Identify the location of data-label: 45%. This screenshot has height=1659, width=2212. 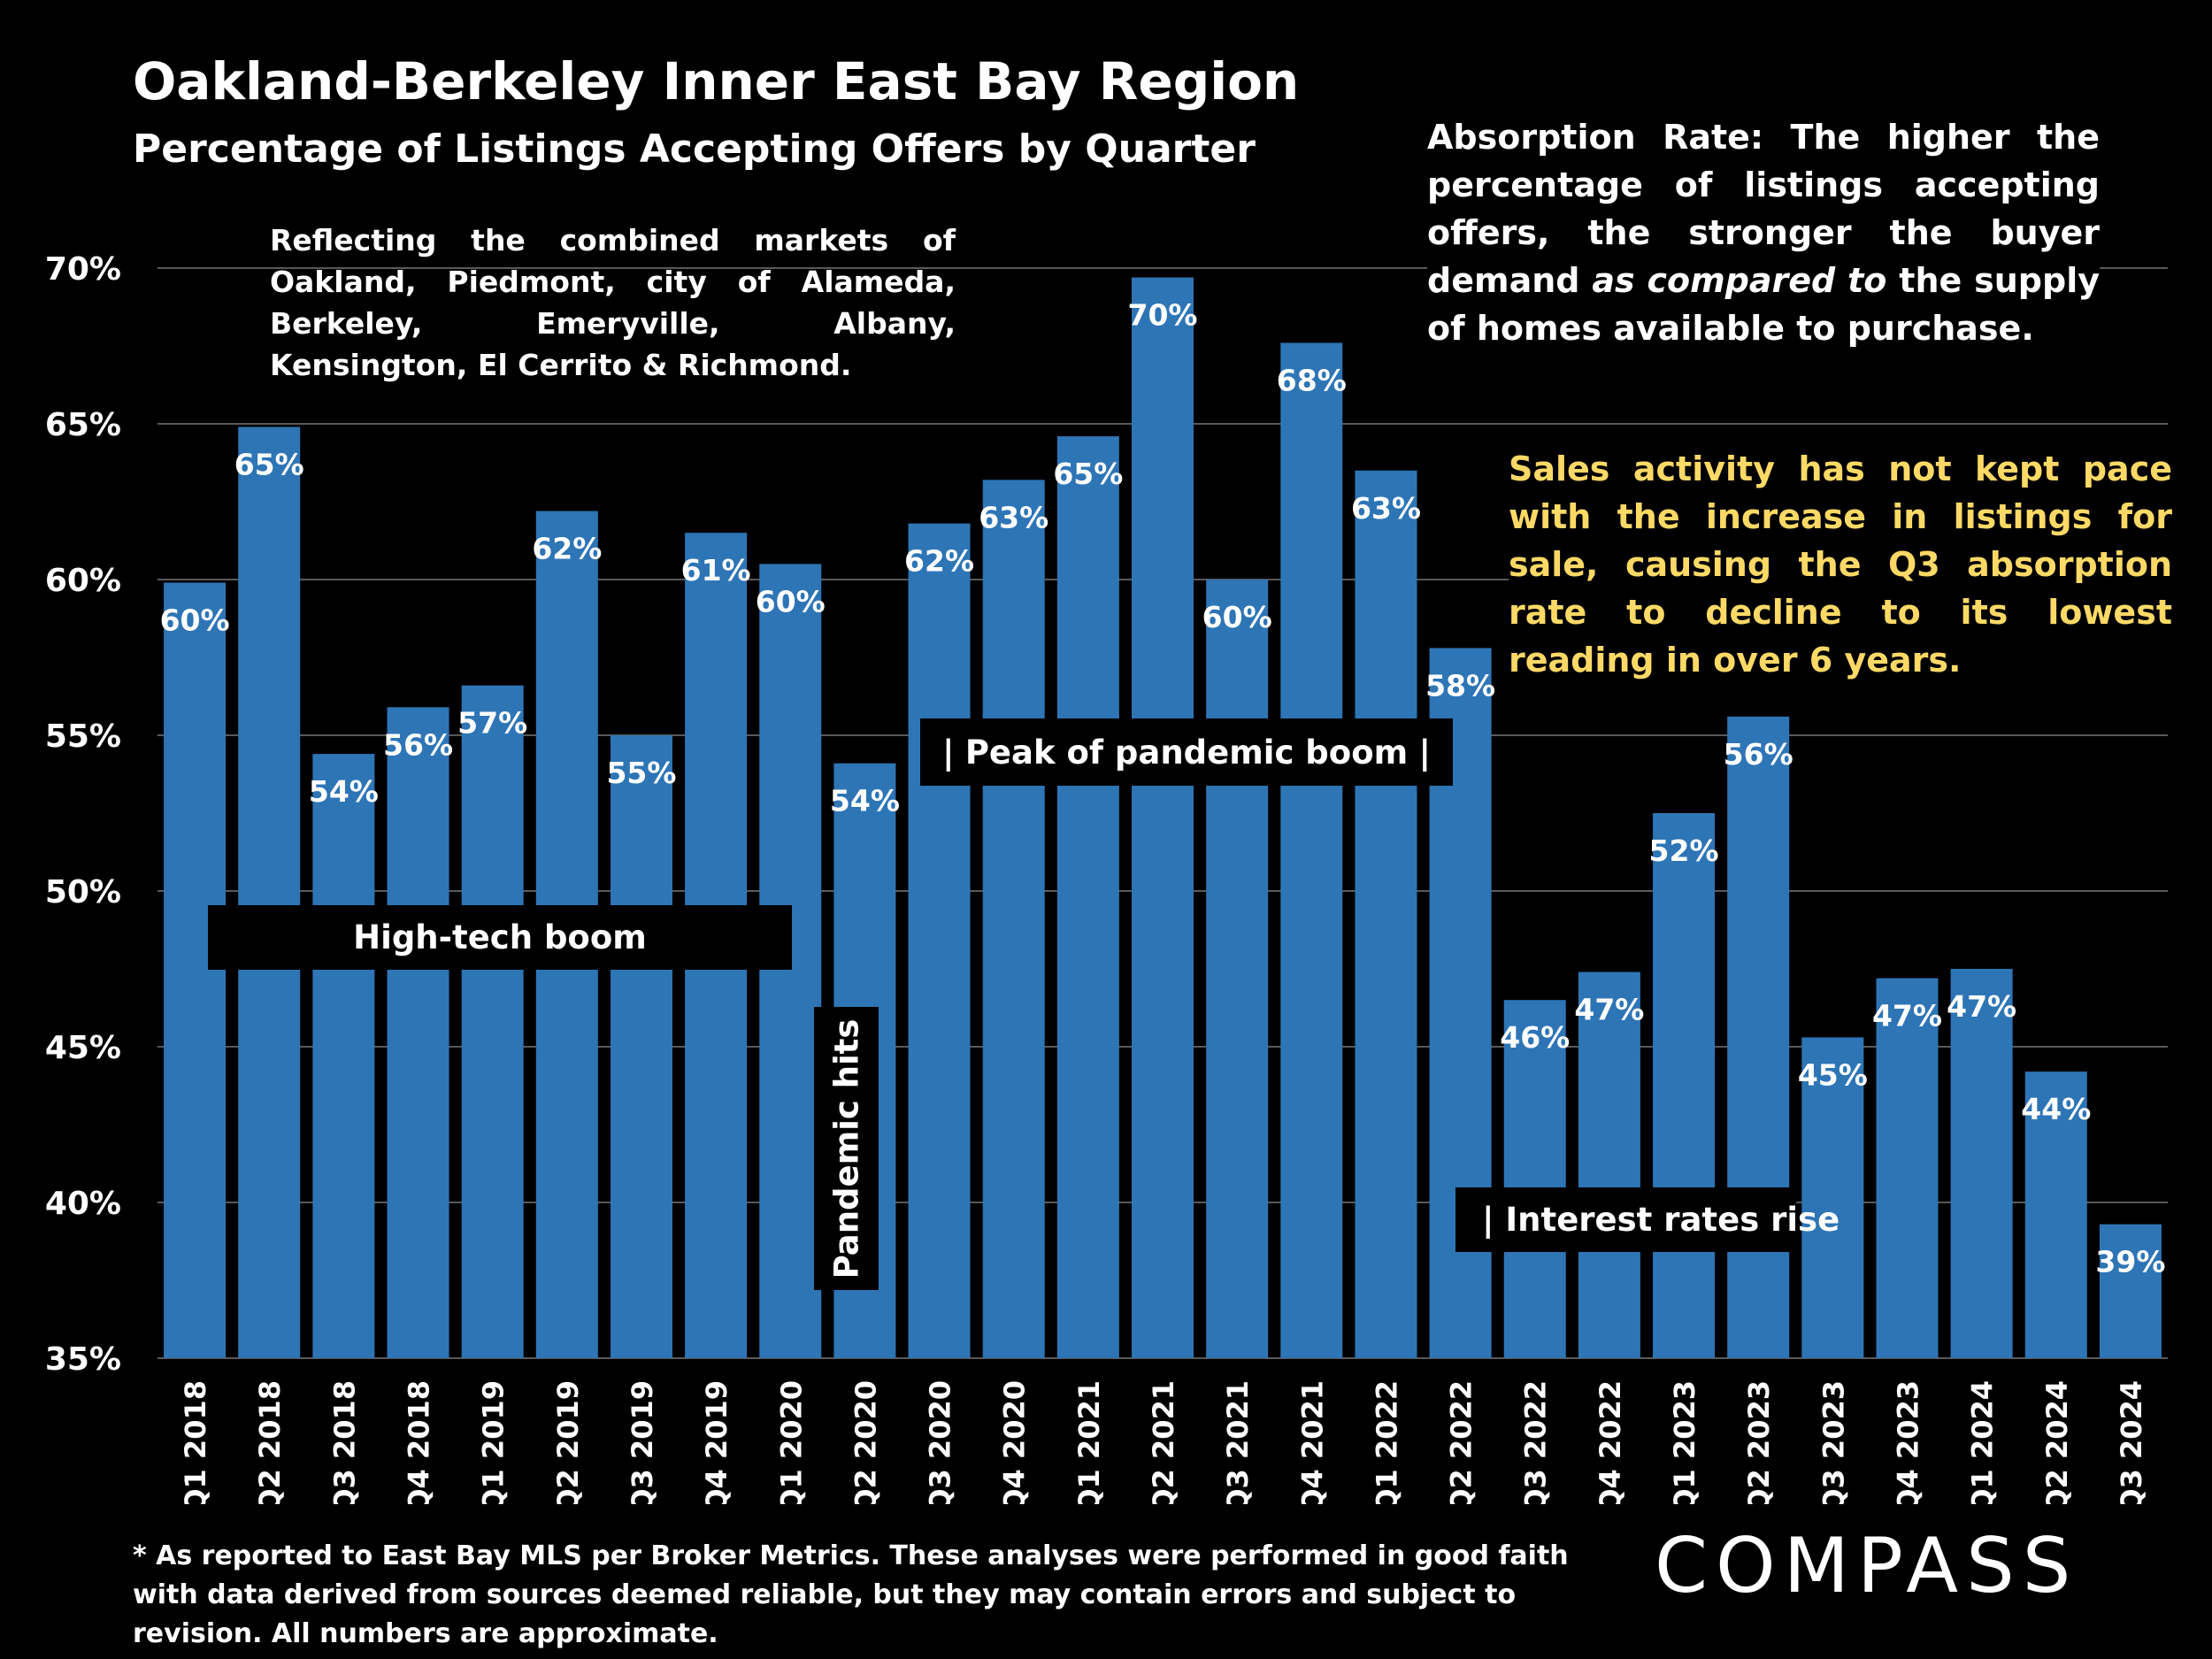
(1833, 1075).